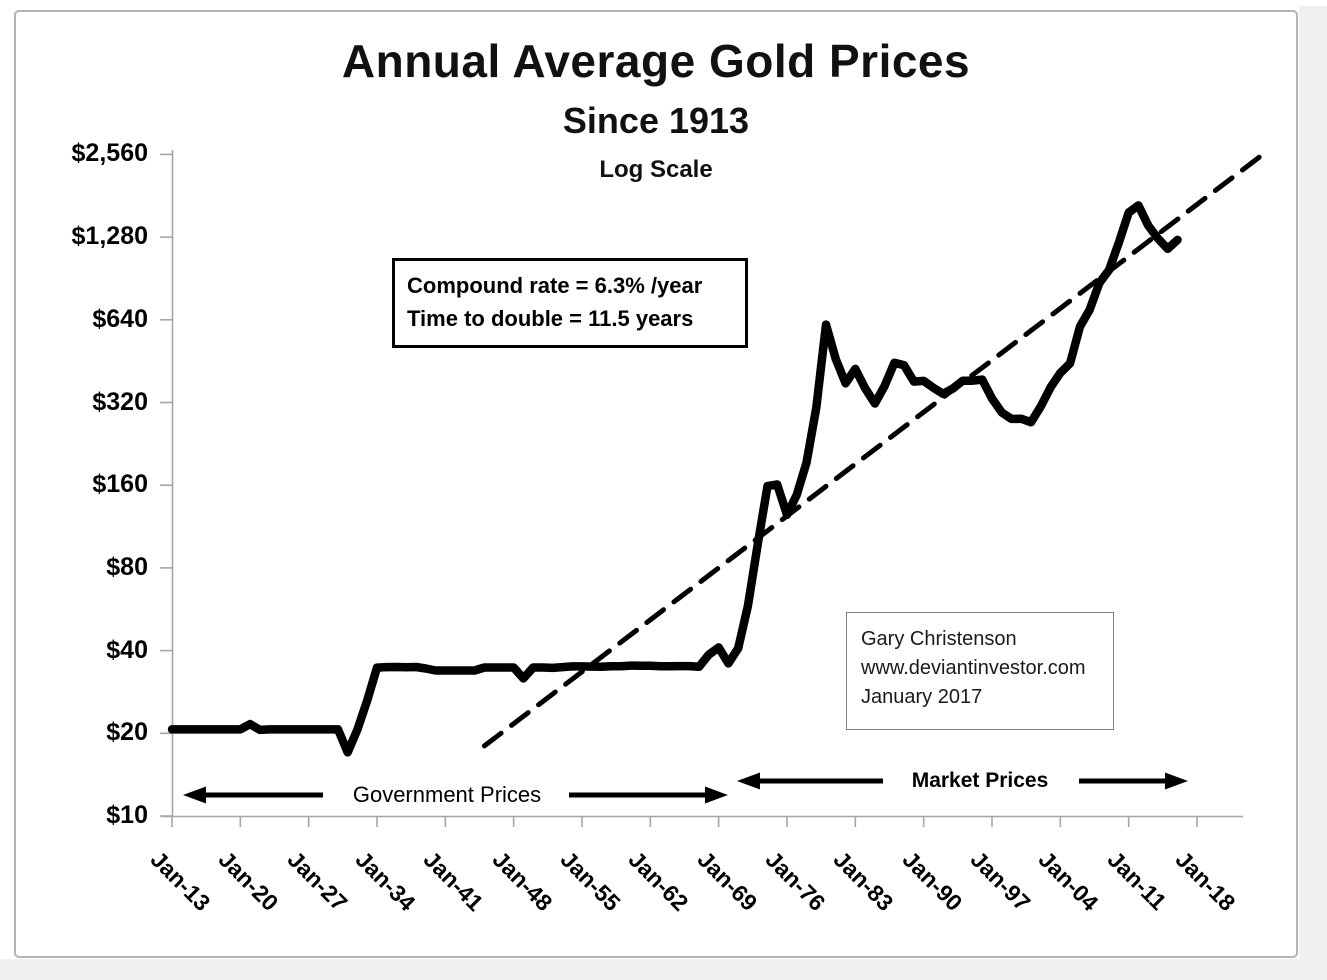 The image size is (1327, 980). I want to click on y-axis-tick-label: $320, so click(120, 401).